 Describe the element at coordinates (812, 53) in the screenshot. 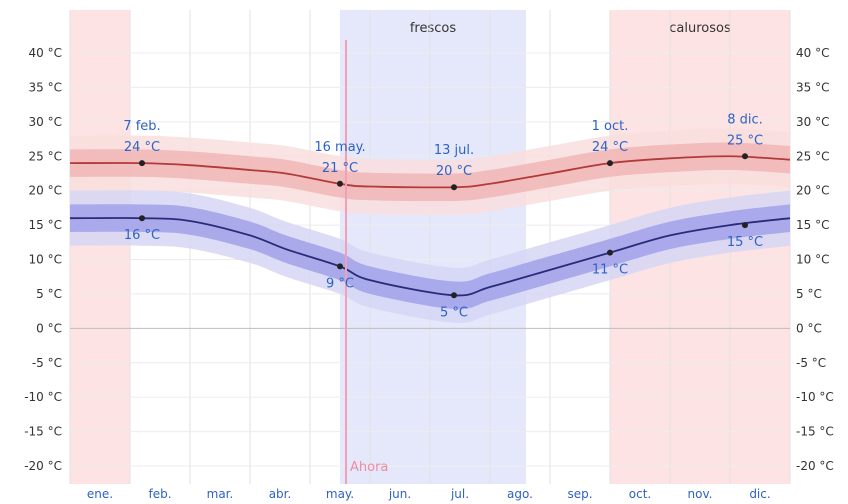

I see `y-tick-label-right: 40 °C` at that location.